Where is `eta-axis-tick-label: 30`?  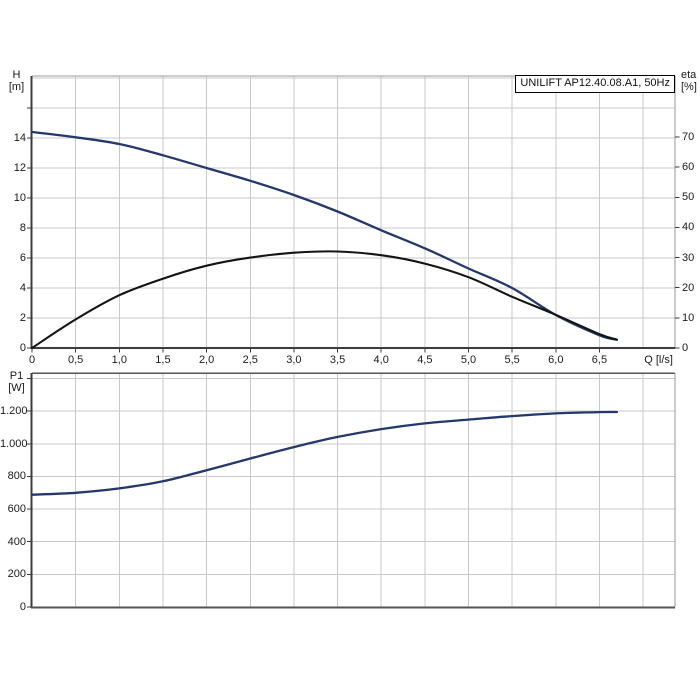 eta-axis-tick-label: 30 is located at coordinates (688, 257).